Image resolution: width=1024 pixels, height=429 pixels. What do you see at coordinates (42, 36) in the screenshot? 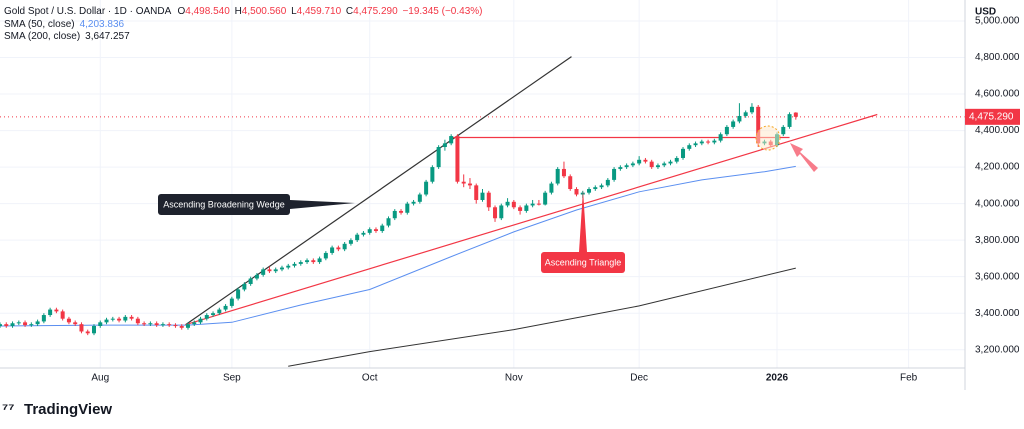
I see `indicator-name: SMA (200, close)` at bounding box center [42, 36].